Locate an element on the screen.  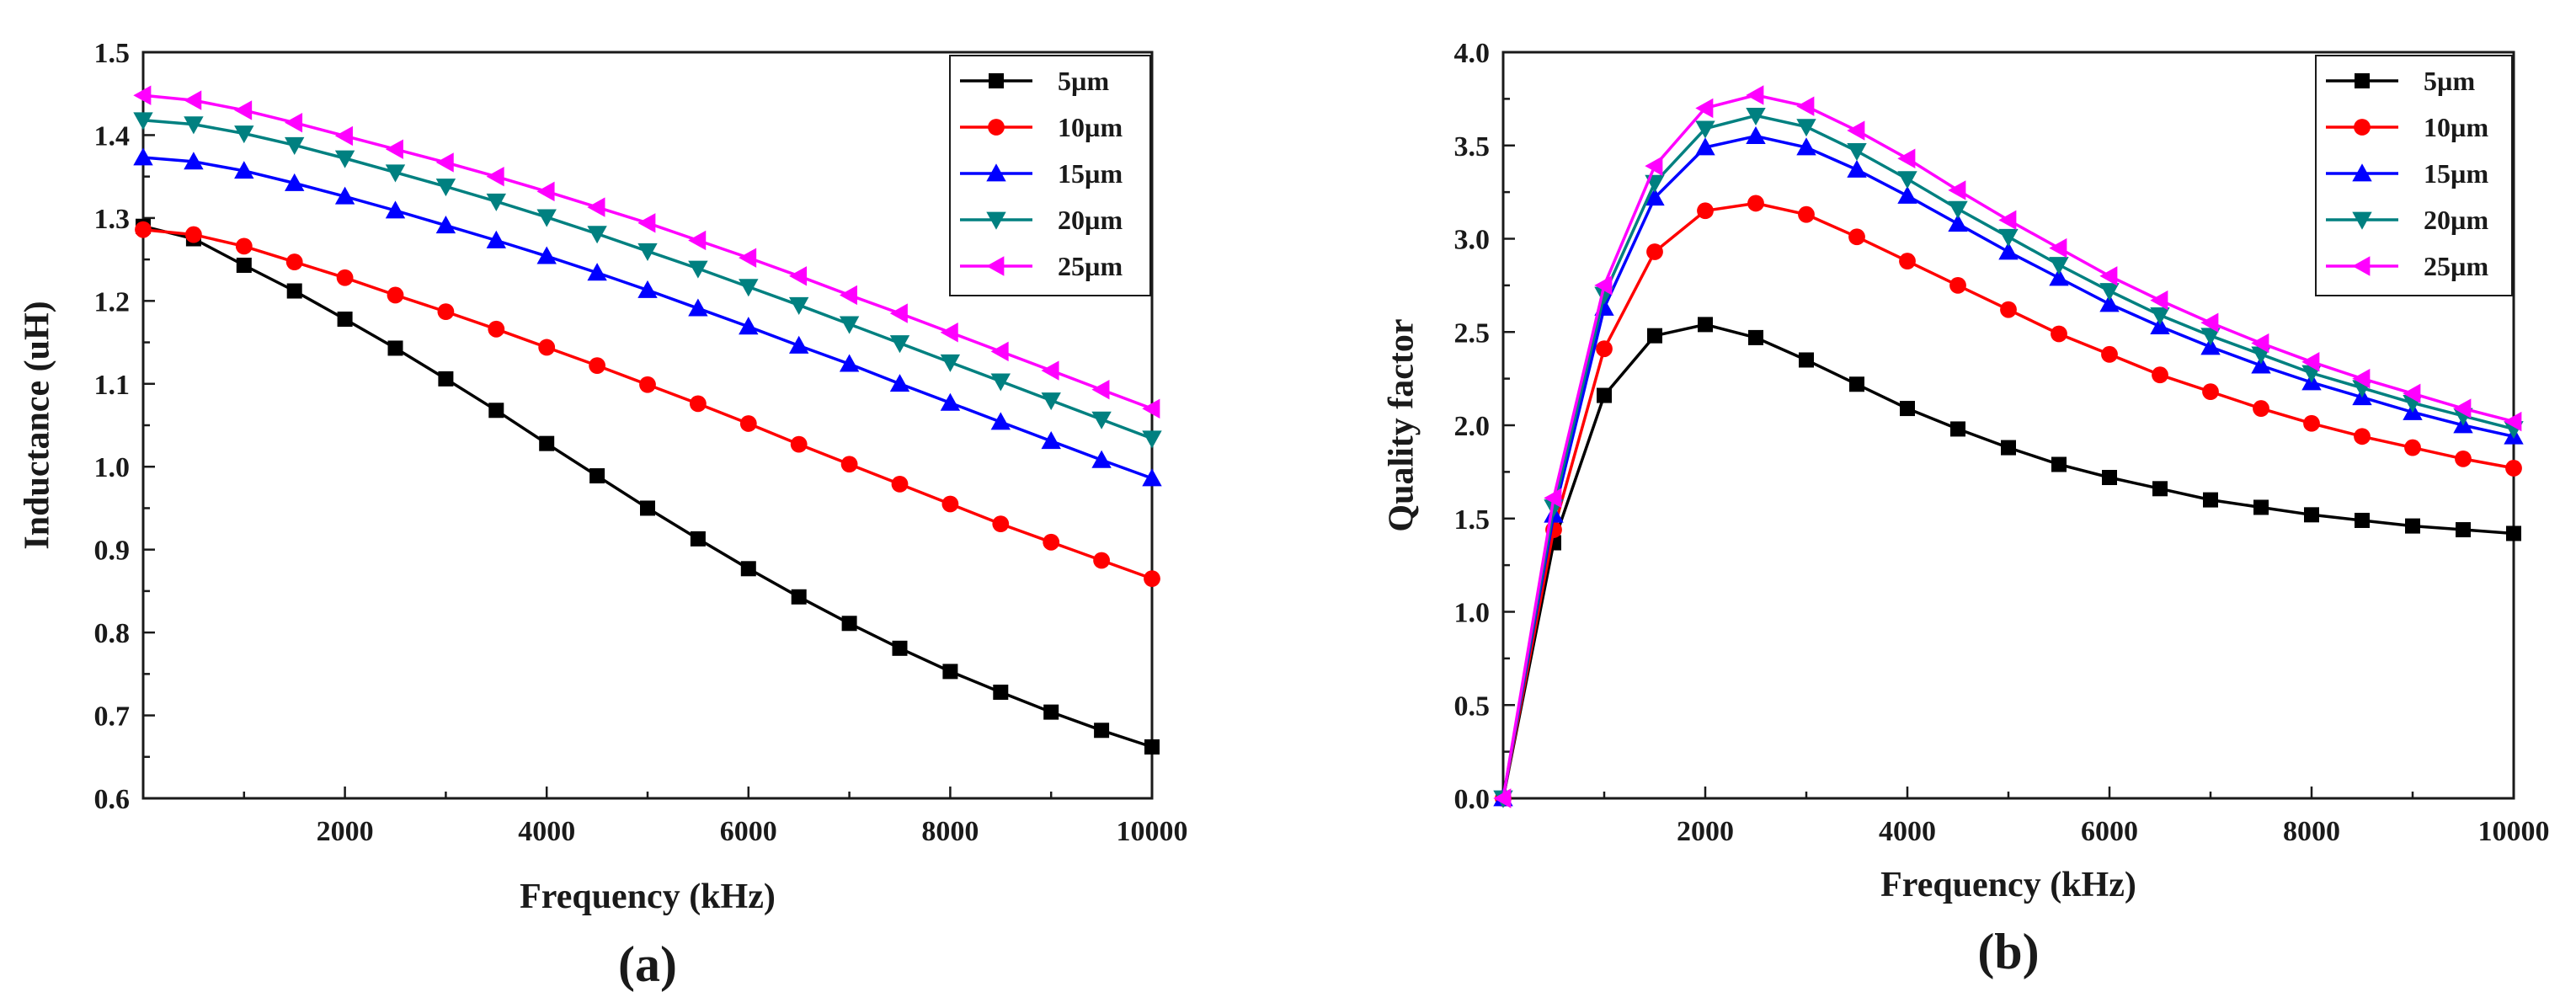
series-20um is located at coordinates (647, 280).